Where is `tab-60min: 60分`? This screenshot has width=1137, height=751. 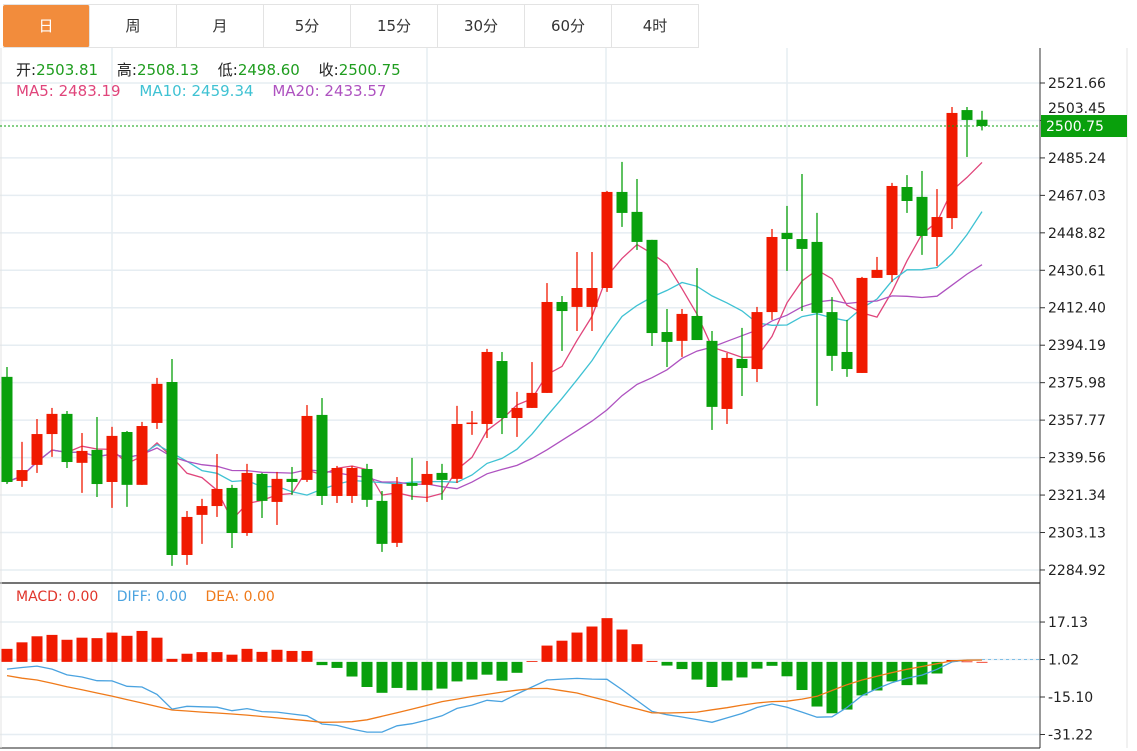 tab-60min: 60分 is located at coordinates (568, 26).